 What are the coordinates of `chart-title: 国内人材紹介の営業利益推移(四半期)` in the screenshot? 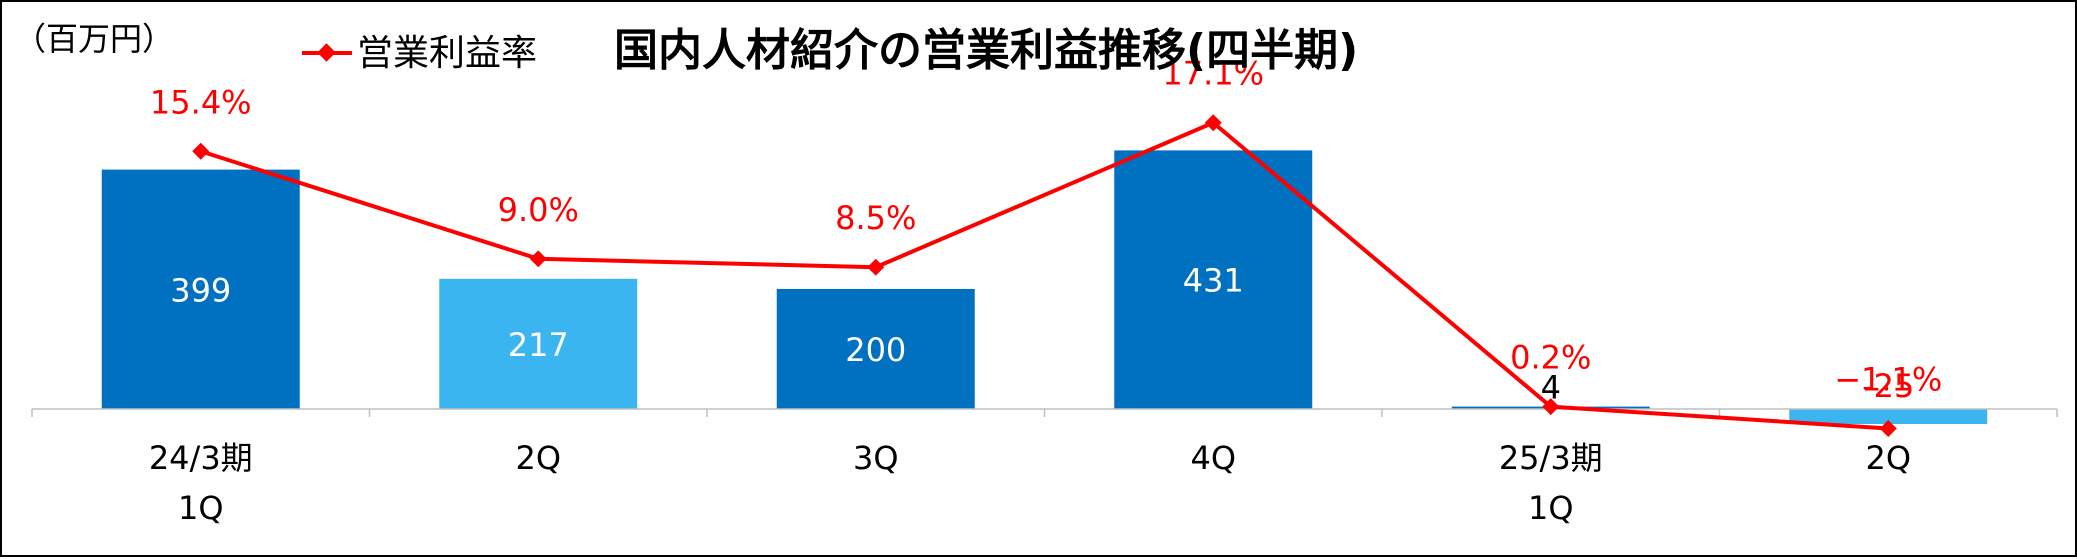 It's located at (986, 50).